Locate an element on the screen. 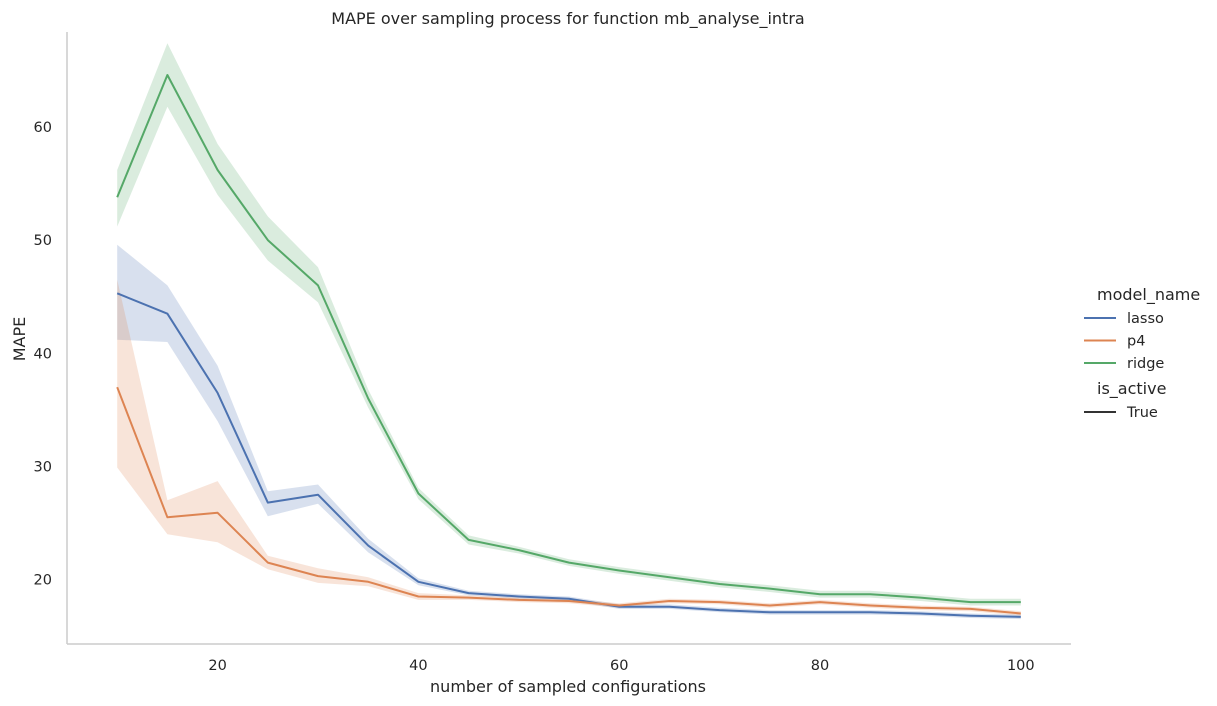  y-tick-label: 30 is located at coordinates (43, 467).